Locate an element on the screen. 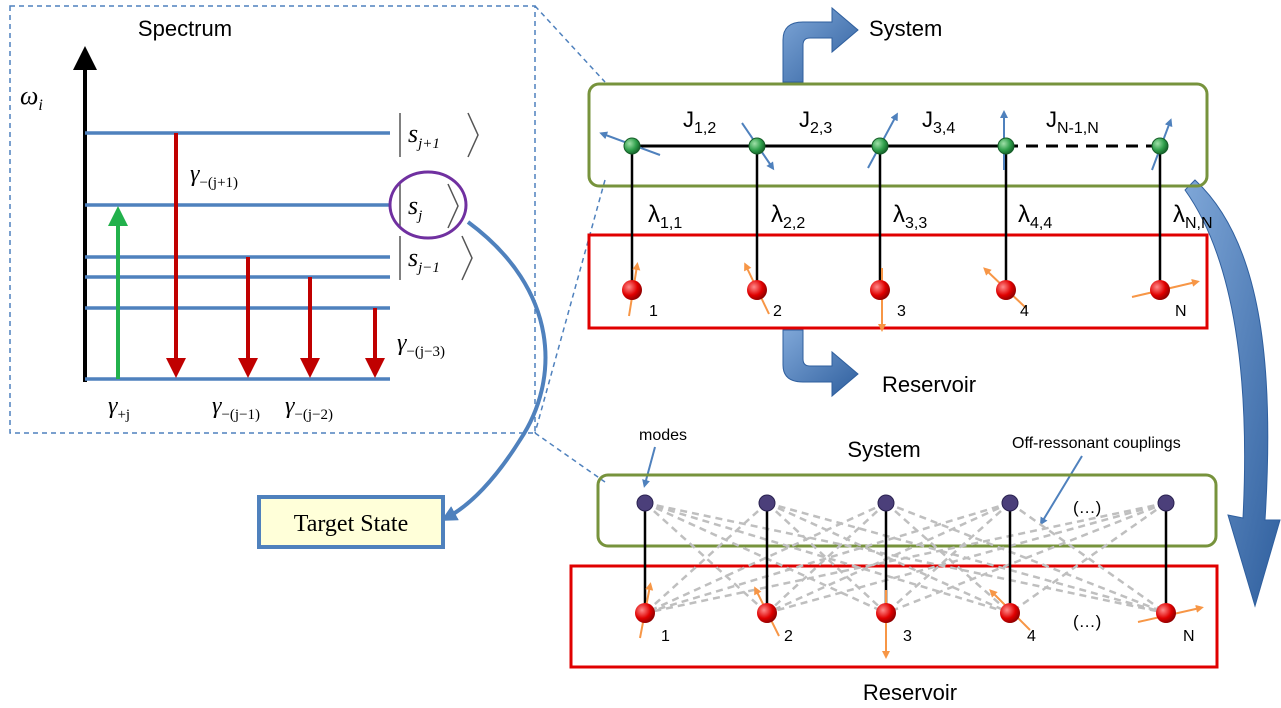  bottom-vertical-links is located at coordinates (905, 558).